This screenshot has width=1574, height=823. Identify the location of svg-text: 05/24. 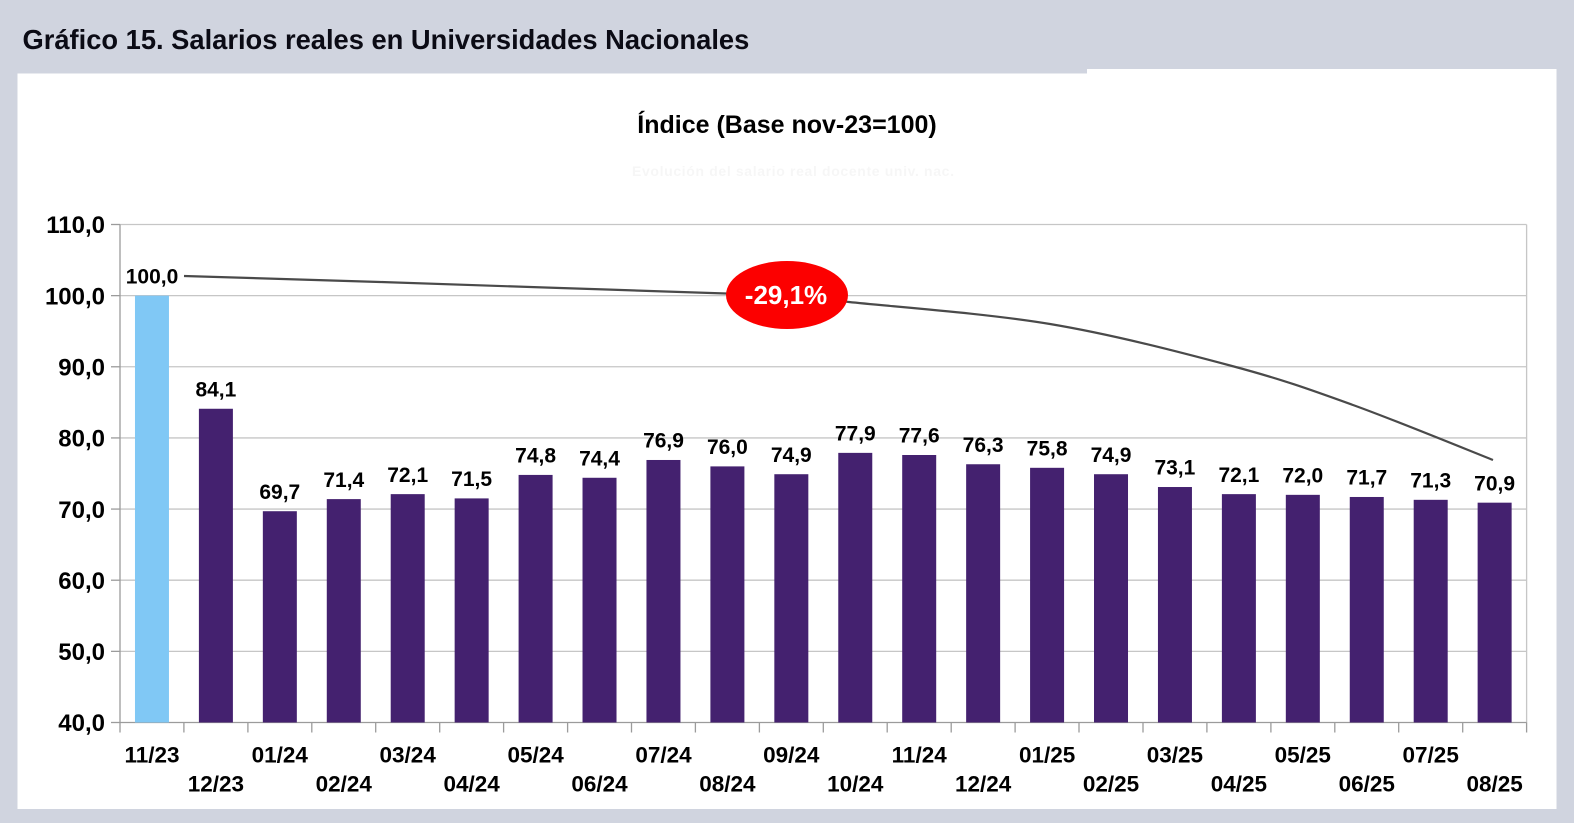
(535, 755).